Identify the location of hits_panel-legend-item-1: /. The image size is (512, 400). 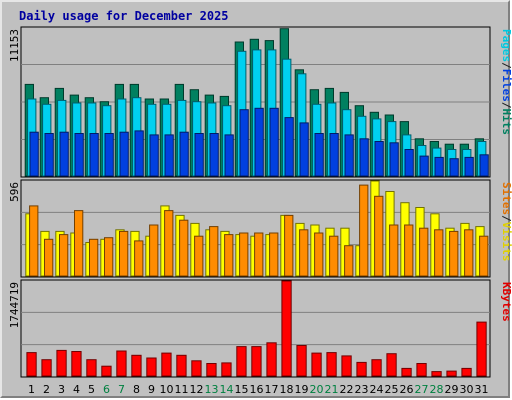
(506, 65).